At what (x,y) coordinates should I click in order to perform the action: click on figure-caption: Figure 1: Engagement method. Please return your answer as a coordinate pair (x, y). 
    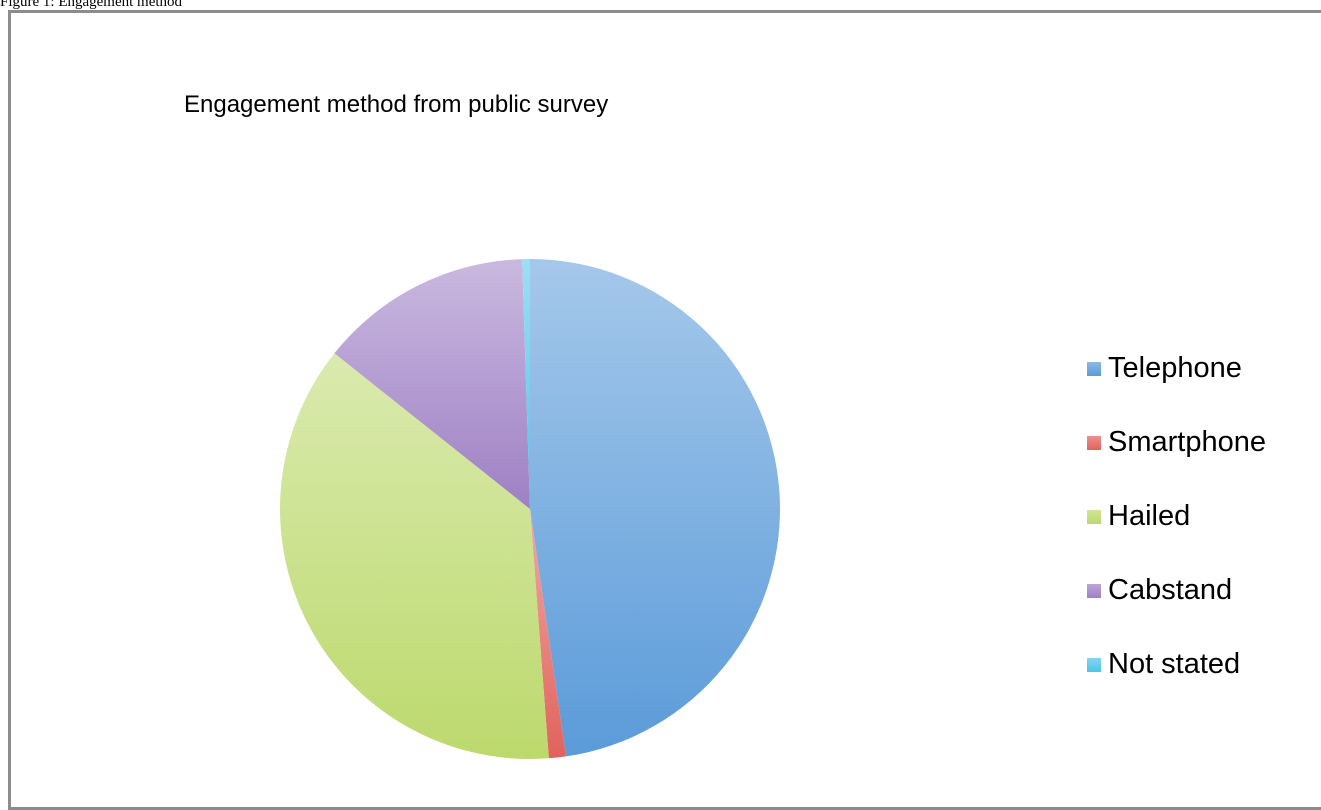
    Looking at the image, I should click on (91, 5).